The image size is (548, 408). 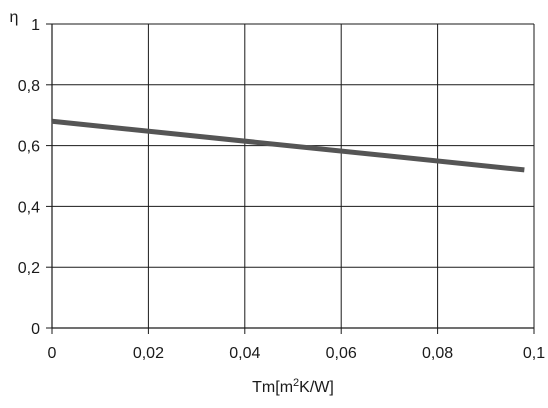 What do you see at coordinates (29, 86) in the screenshot?
I see `y-tick-label: 0,8` at bounding box center [29, 86].